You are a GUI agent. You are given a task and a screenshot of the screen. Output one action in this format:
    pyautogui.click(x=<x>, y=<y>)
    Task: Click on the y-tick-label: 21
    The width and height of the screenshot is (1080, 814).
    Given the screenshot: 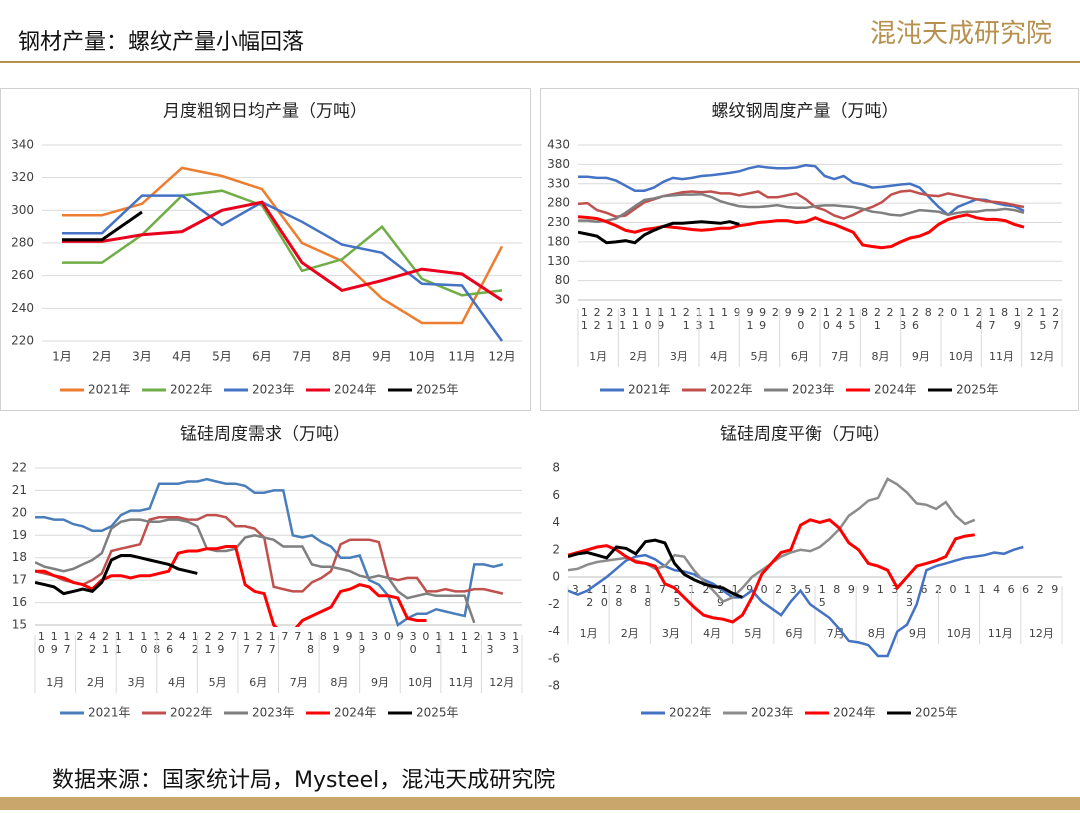 What is the action you would take?
    pyautogui.click(x=19, y=490)
    